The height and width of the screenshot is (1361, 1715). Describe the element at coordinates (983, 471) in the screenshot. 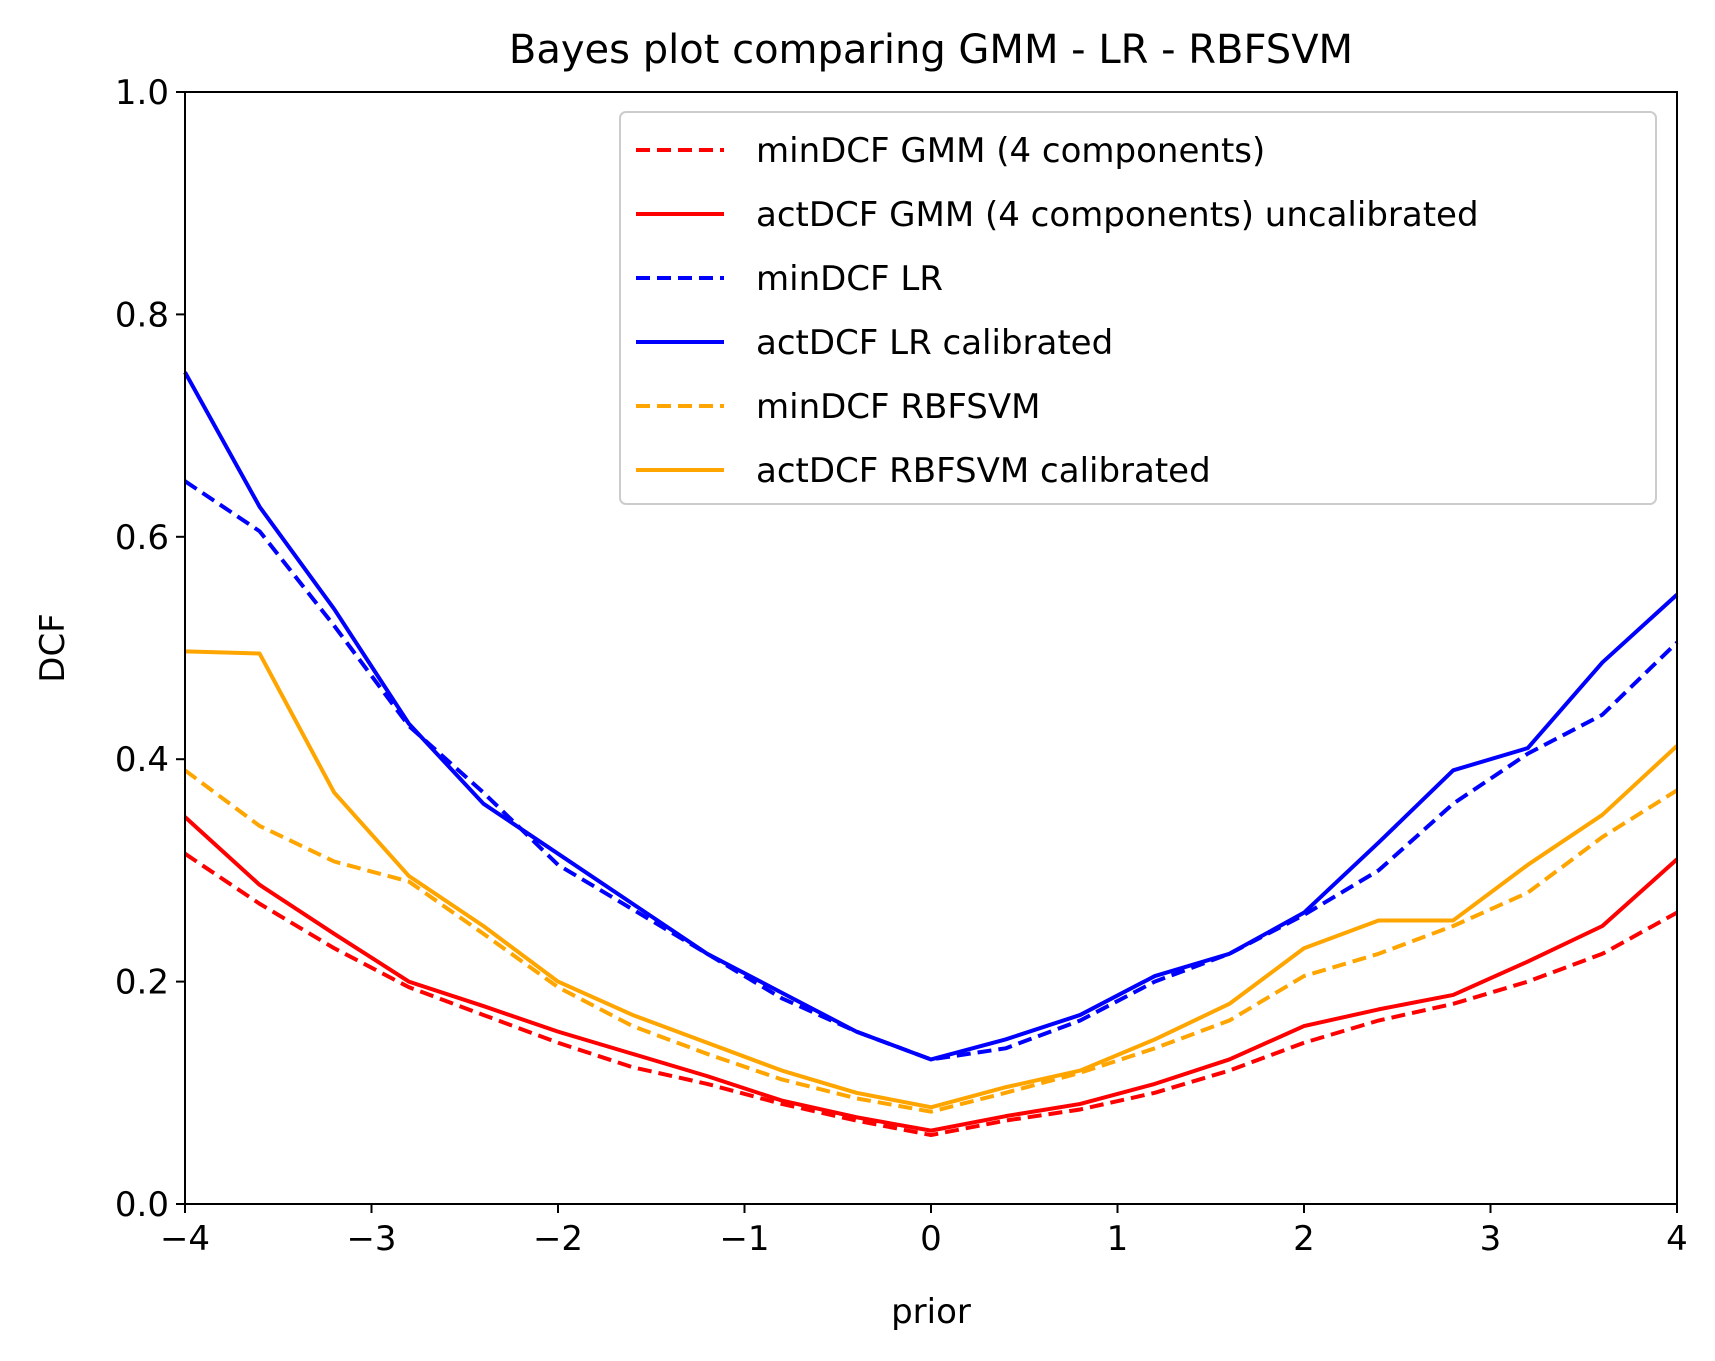

I see `legend-label: actDCF RBFSVM calibrated` at that location.